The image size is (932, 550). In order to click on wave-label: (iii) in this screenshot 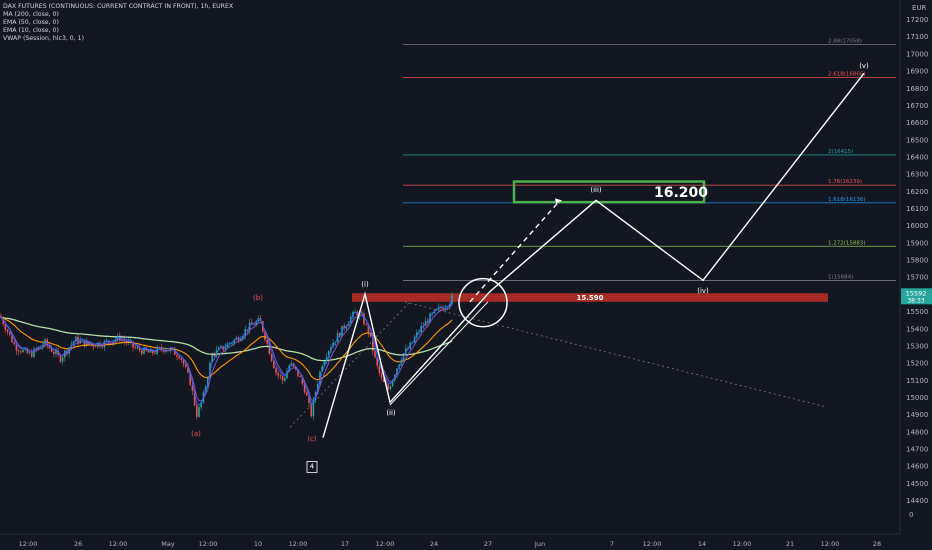, I will do `click(596, 190)`.